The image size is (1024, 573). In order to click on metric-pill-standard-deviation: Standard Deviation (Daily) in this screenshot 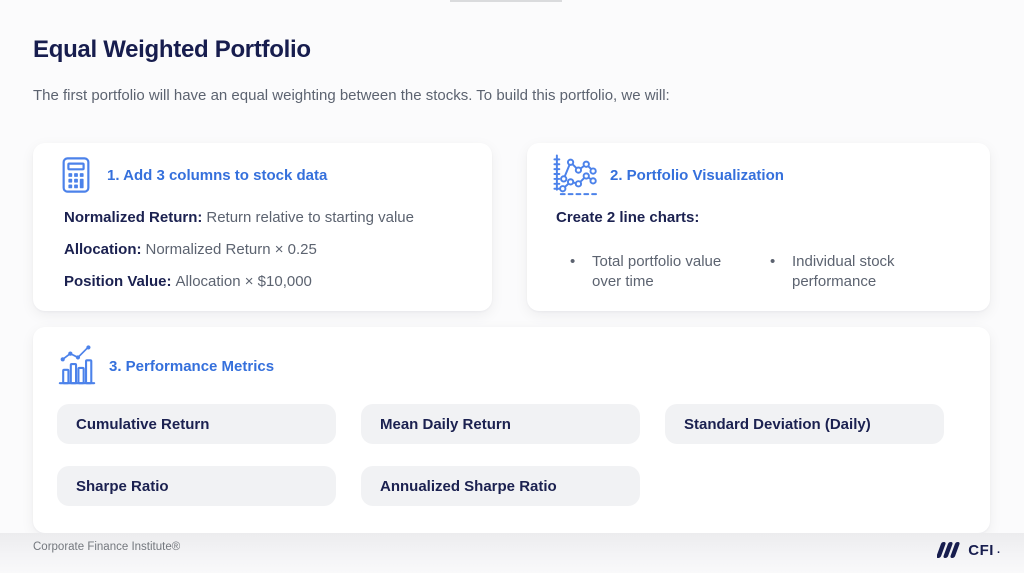, I will do `click(804, 424)`.